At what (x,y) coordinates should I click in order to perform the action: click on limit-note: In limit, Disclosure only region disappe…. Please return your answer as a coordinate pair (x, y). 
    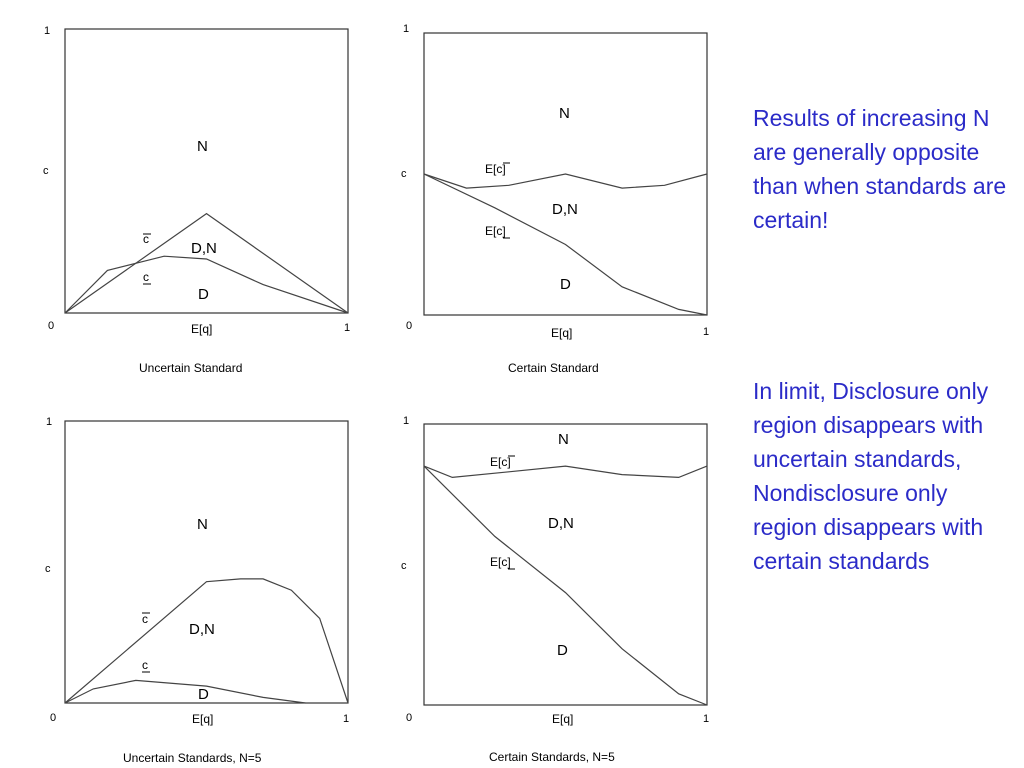
    Looking at the image, I should click on (871, 476).